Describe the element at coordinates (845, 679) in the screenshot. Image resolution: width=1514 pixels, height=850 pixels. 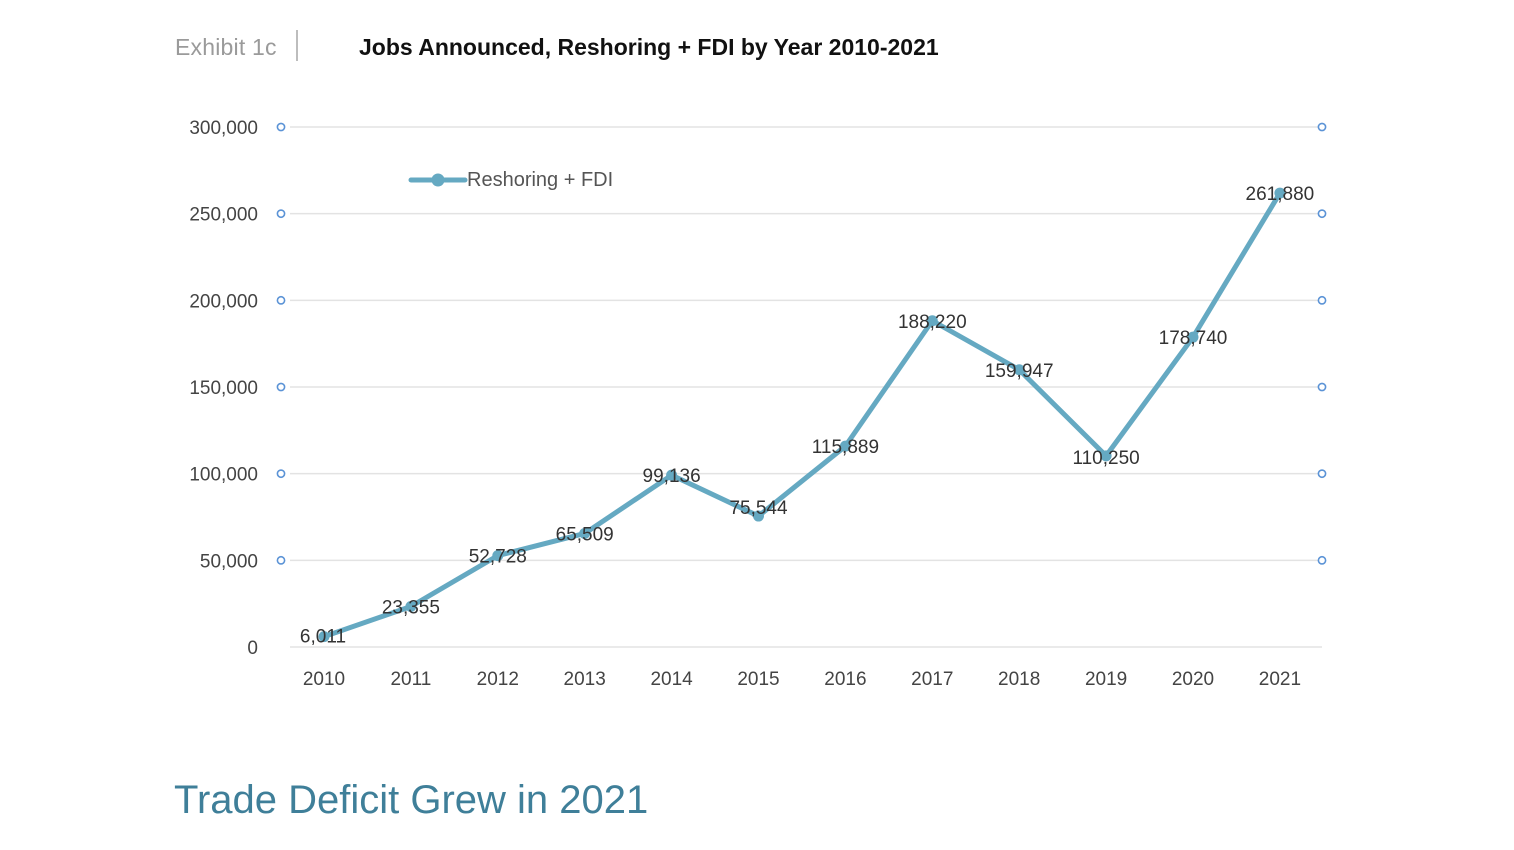
I see `x-tick-label: 2016` at that location.